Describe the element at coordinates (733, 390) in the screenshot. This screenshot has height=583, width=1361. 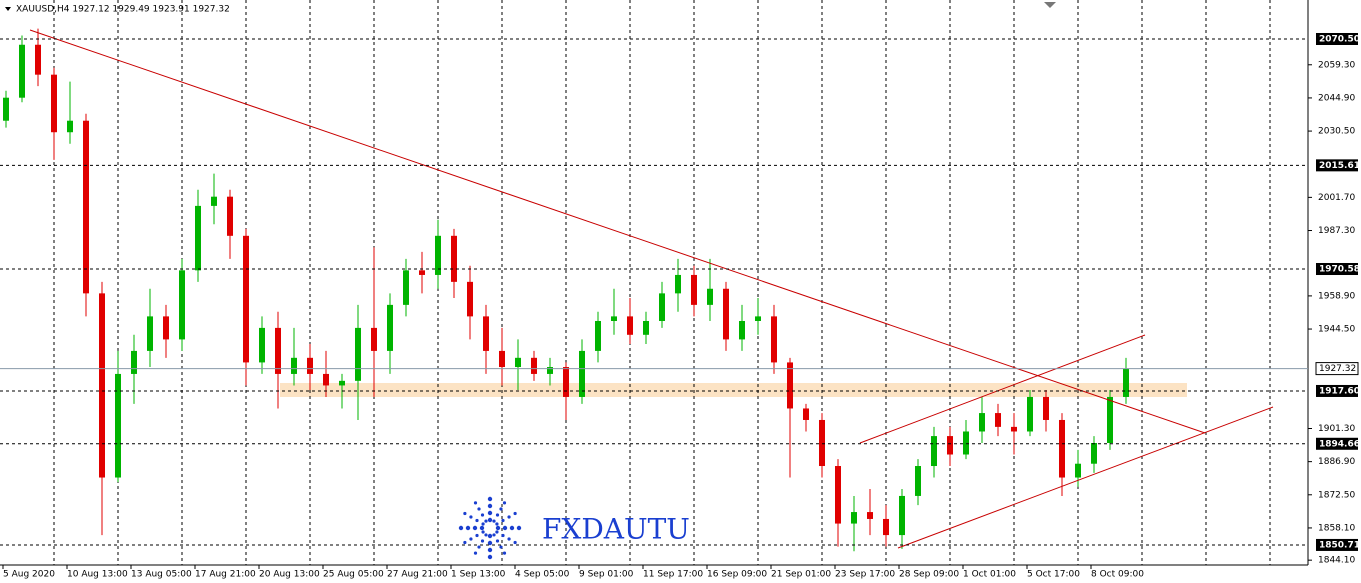
I see `support-zone` at that location.